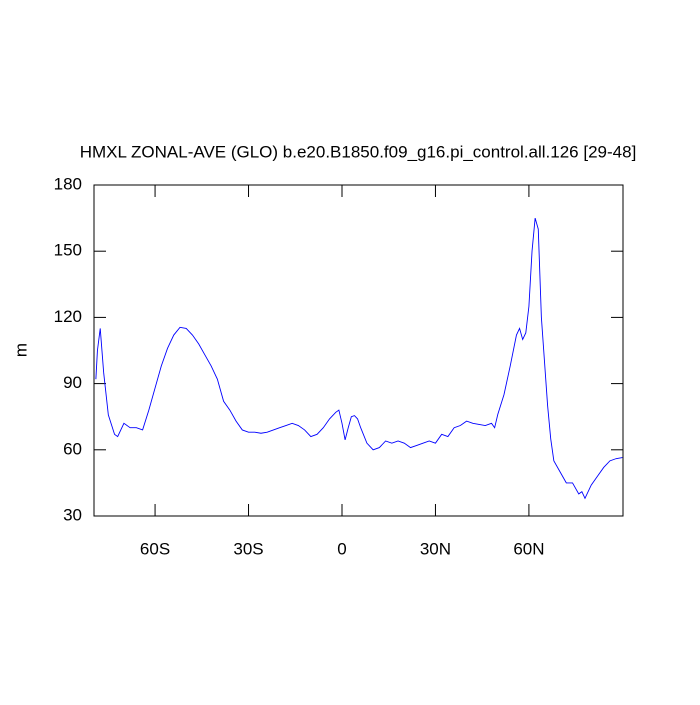  Describe the element at coordinates (68, 316) in the screenshot. I see `y-tick-label: 120` at that location.